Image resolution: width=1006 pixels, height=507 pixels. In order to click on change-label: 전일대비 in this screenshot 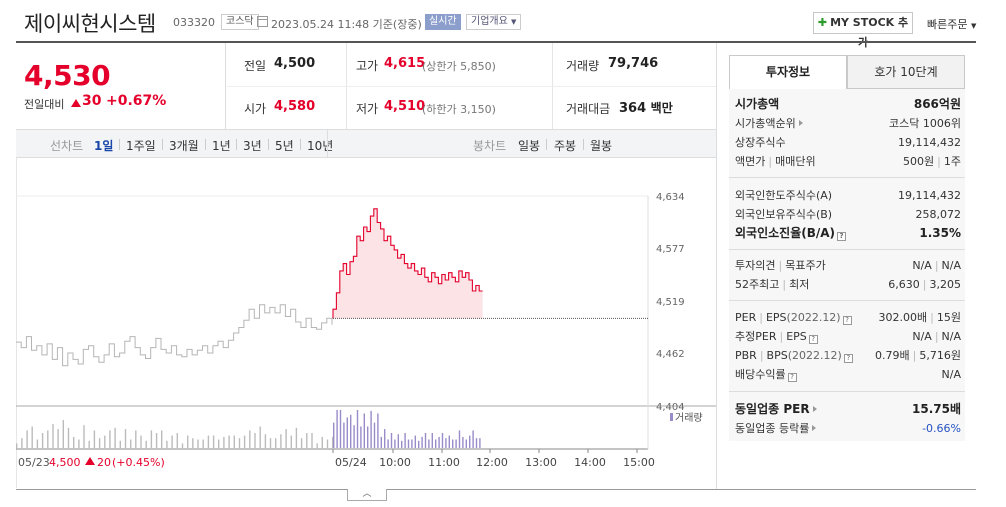, I will do `click(44, 104)`.